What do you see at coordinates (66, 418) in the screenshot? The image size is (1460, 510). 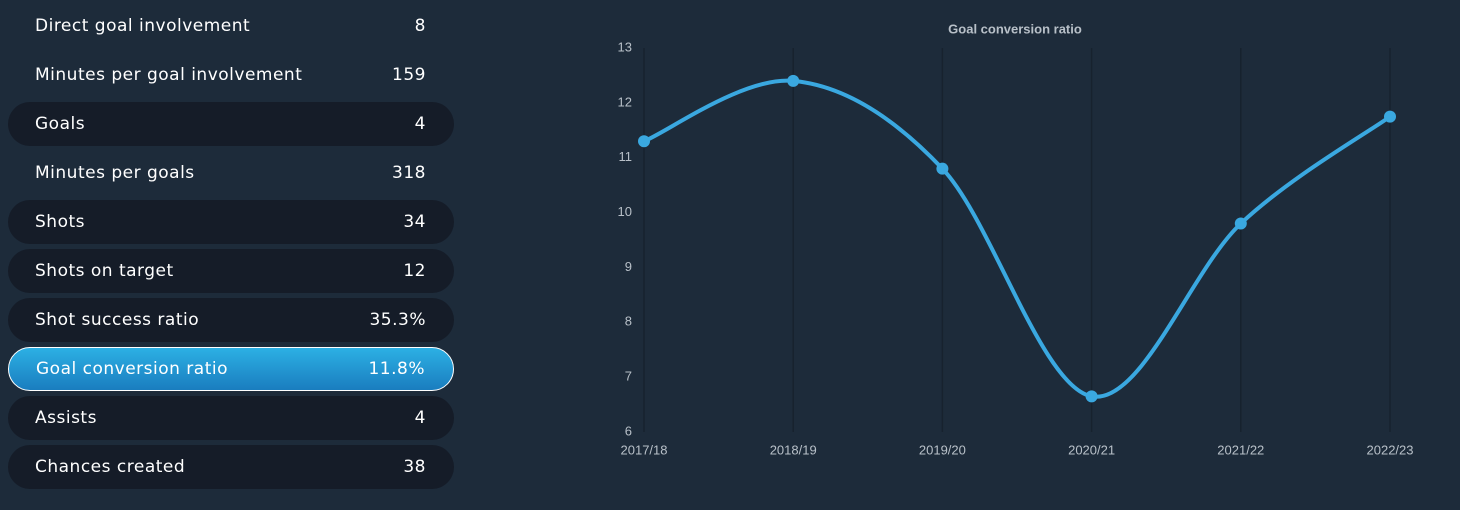 I see `stat-label: Assists` at bounding box center [66, 418].